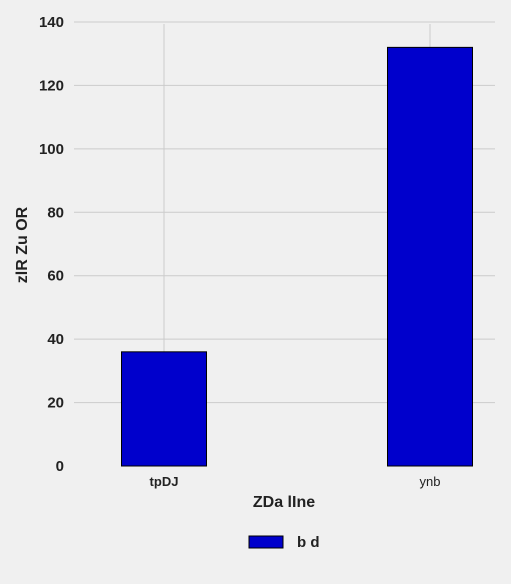  What do you see at coordinates (51, 85) in the screenshot?
I see `y-tick-label: 120` at bounding box center [51, 85].